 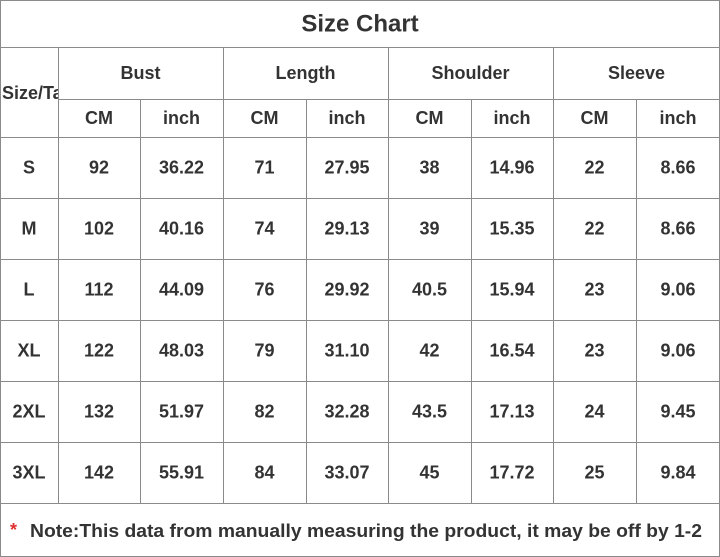 What do you see at coordinates (346, 472) in the screenshot?
I see `value-cell: 33.07` at bounding box center [346, 472].